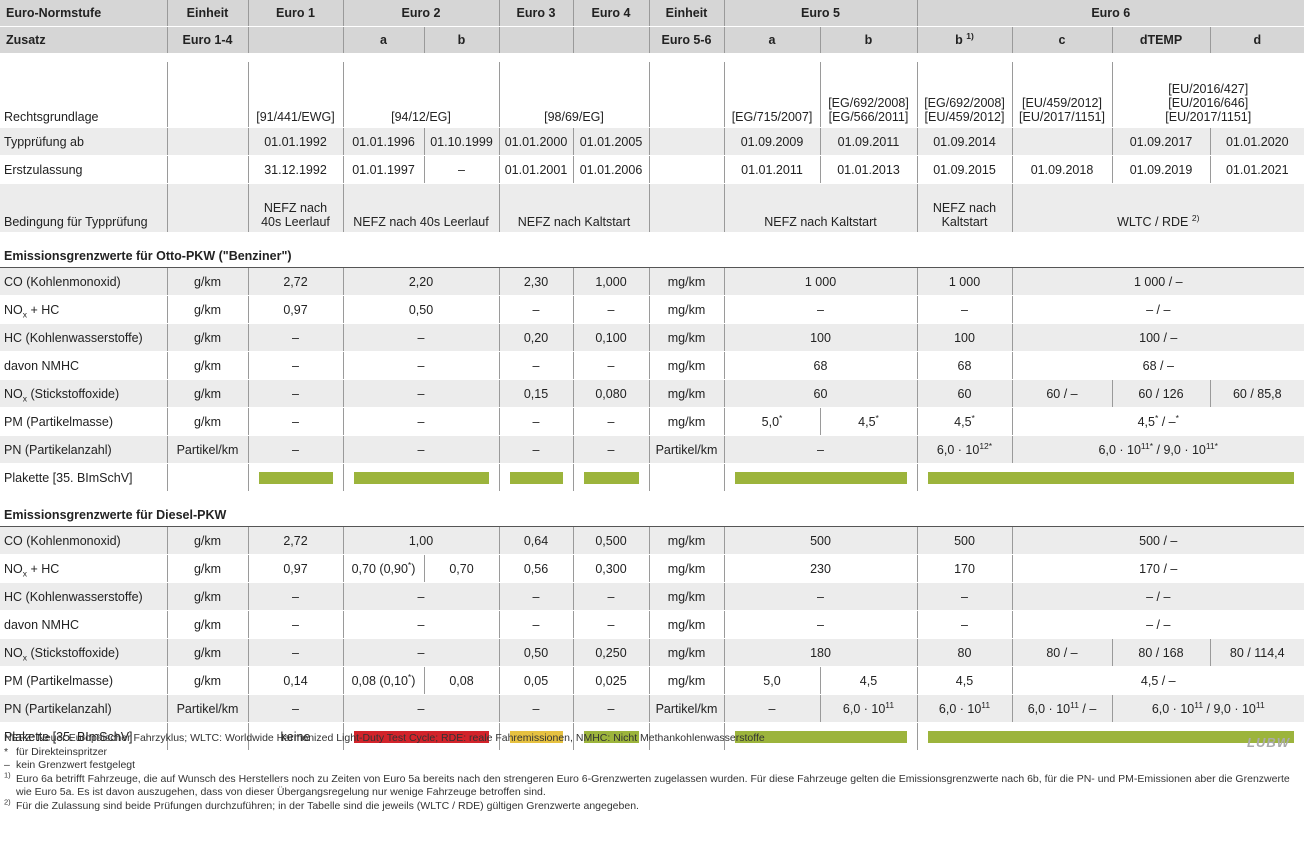 This screenshot has height=844, width=1304. What do you see at coordinates (961, 40) in the screenshot?
I see `text: b` at bounding box center [961, 40].